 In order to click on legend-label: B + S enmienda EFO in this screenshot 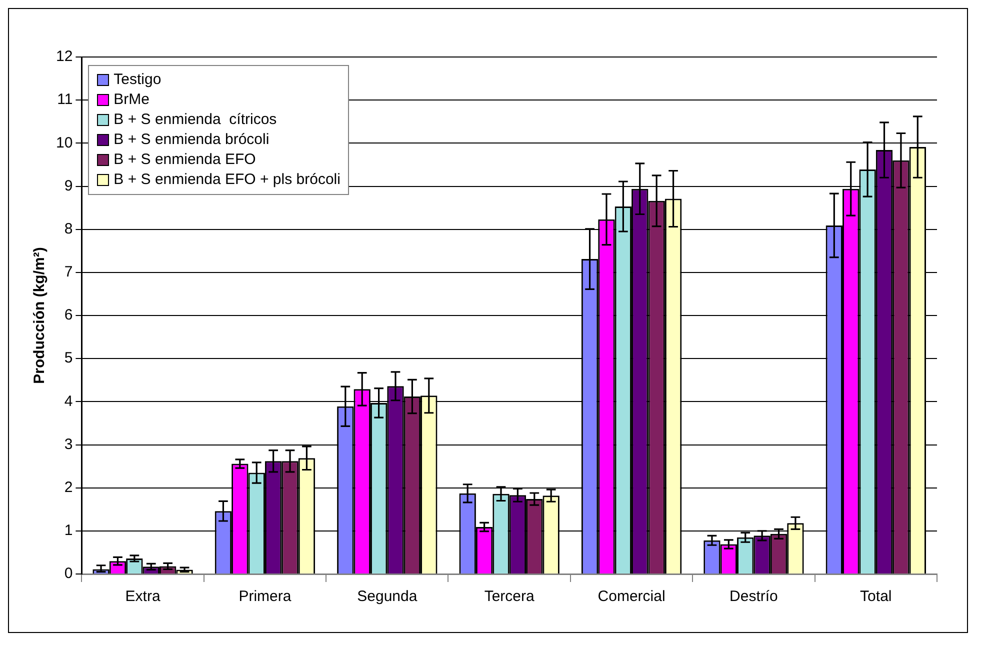, I will do `click(185, 160)`.